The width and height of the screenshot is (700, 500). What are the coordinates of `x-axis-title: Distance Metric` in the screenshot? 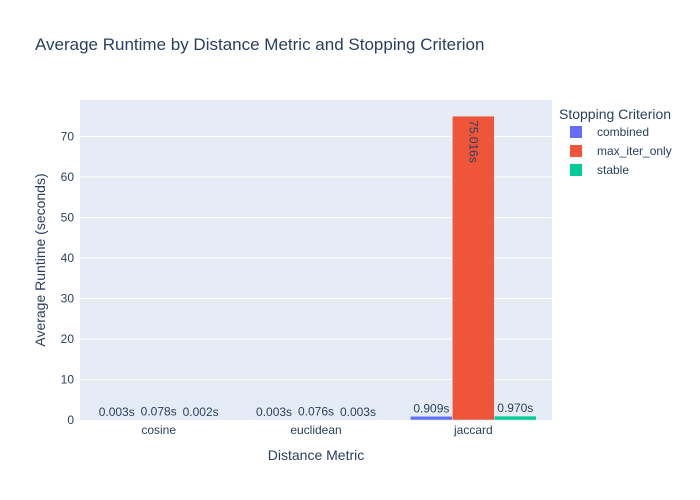 It's located at (316, 455).